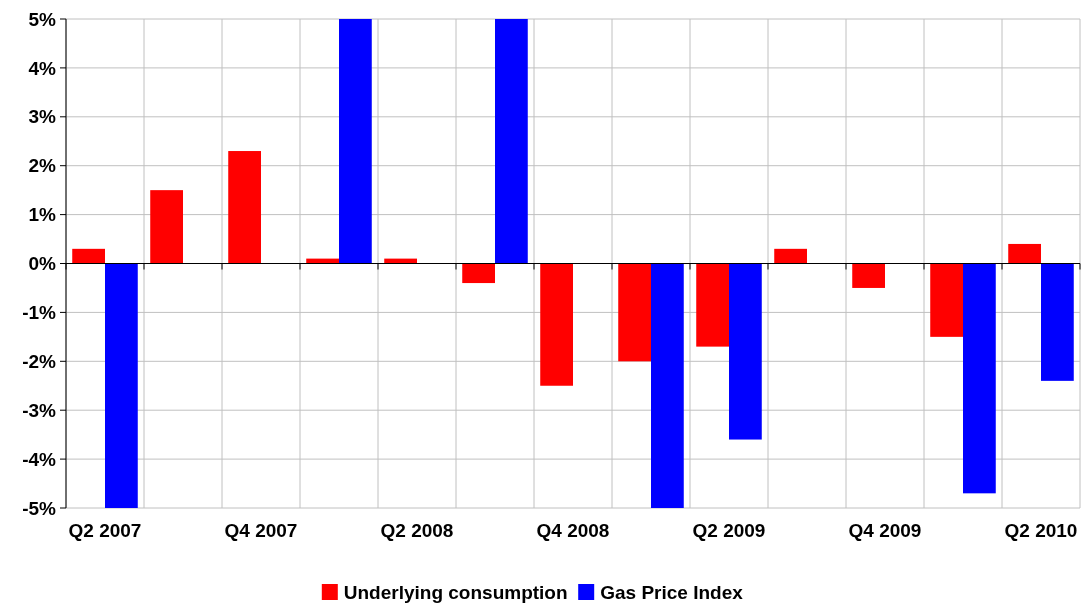 The width and height of the screenshot is (1085, 611). Describe the element at coordinates (1041, 530) in the screenshot. I see `x-tick-label: Q2 2010` at that location.